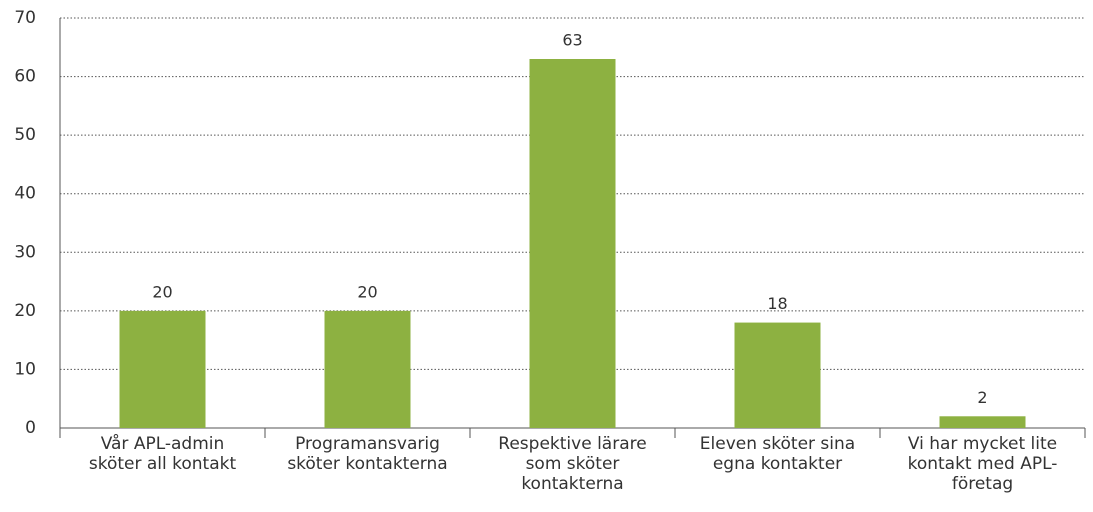  What do you see at coordinates (25, 369) in the screenshot?
I see `y-tick-label: 10` at bounding box center [25, 369].